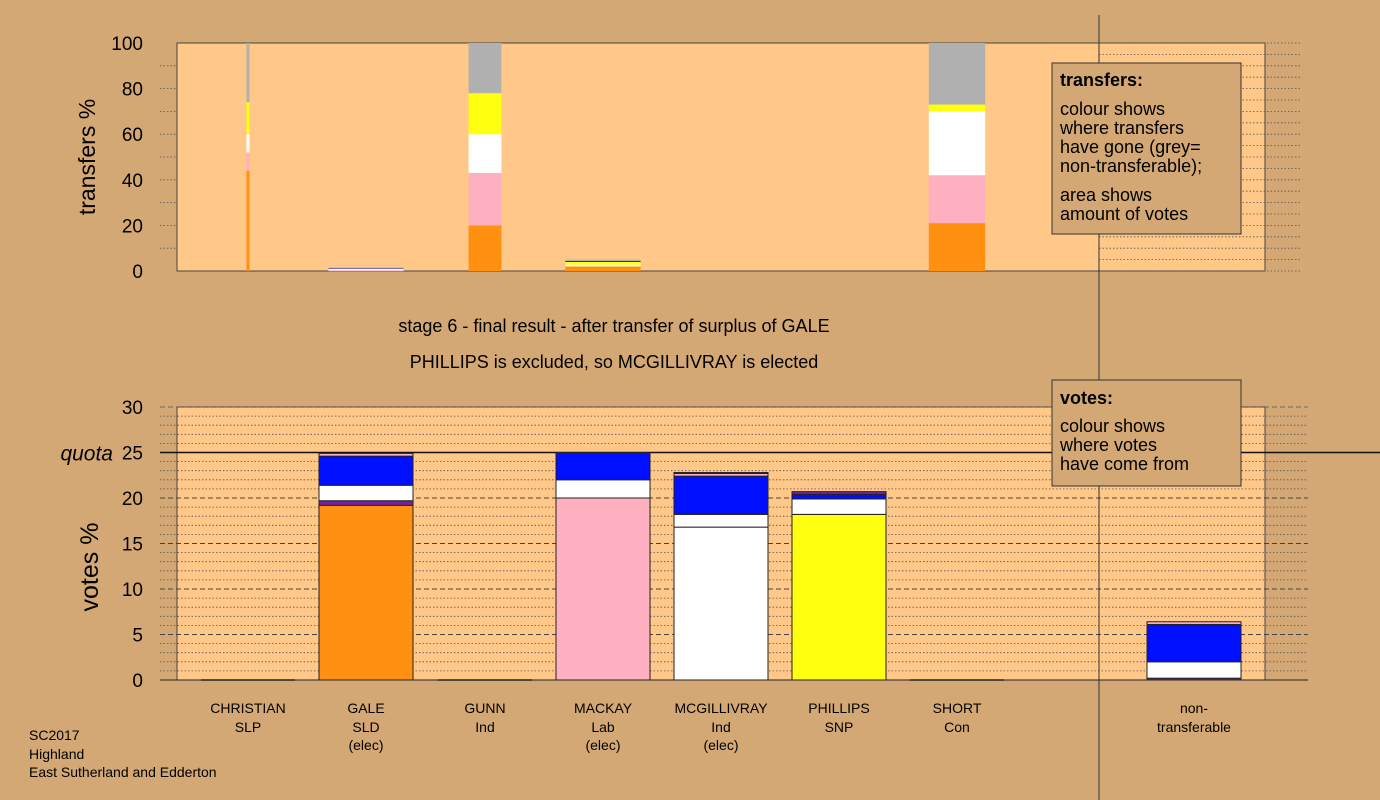  Describe the element at coordinates (1130, 147) in the screenshot. I see `legend-line: have gone (grey=` at that location.